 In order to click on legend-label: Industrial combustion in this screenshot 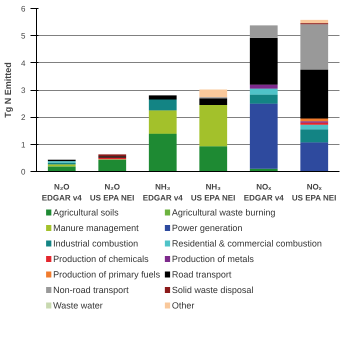, I will do `click(95, 243)`.